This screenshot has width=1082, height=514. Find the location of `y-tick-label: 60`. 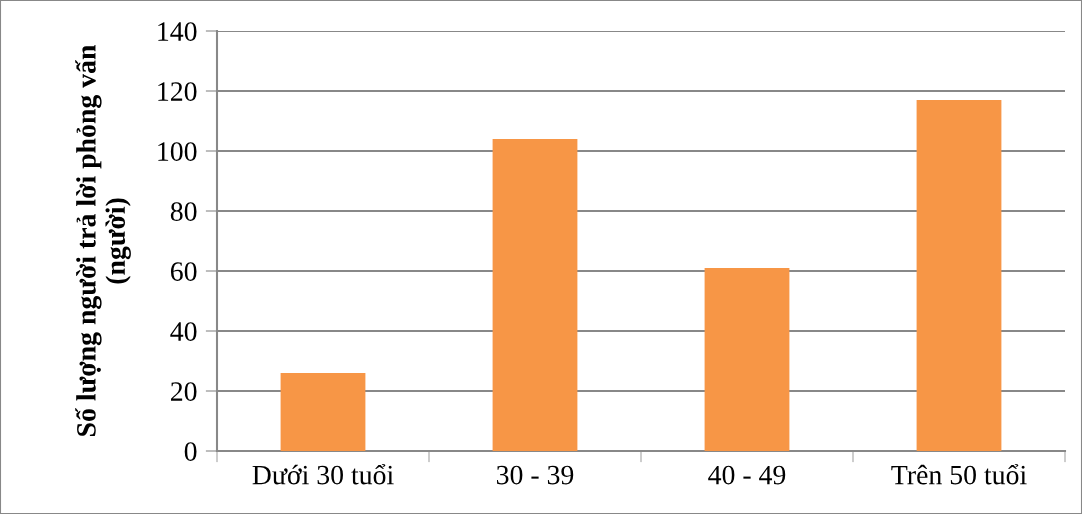

y-tick-label: 60 is located at coordinates (183, 271).